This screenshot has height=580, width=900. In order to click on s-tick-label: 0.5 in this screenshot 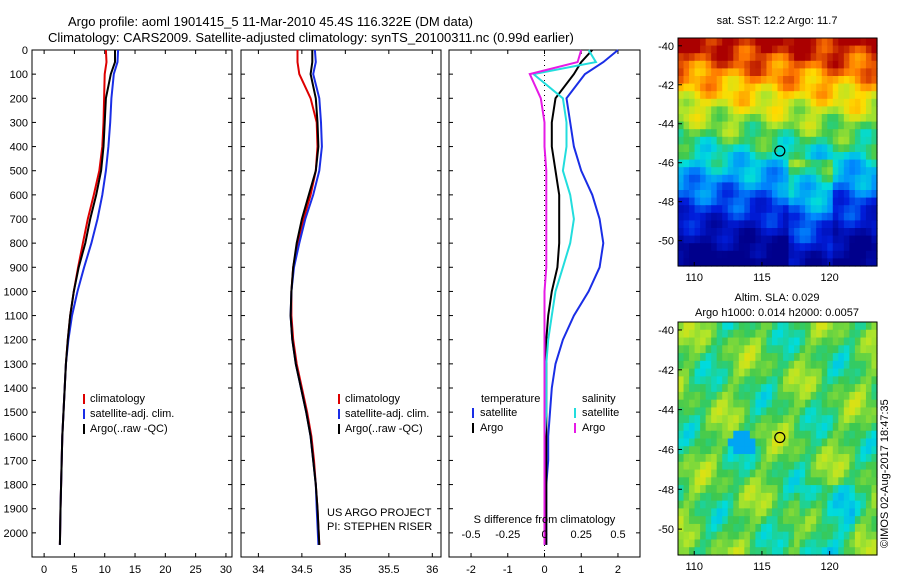, I will do `click(617, 535)`.